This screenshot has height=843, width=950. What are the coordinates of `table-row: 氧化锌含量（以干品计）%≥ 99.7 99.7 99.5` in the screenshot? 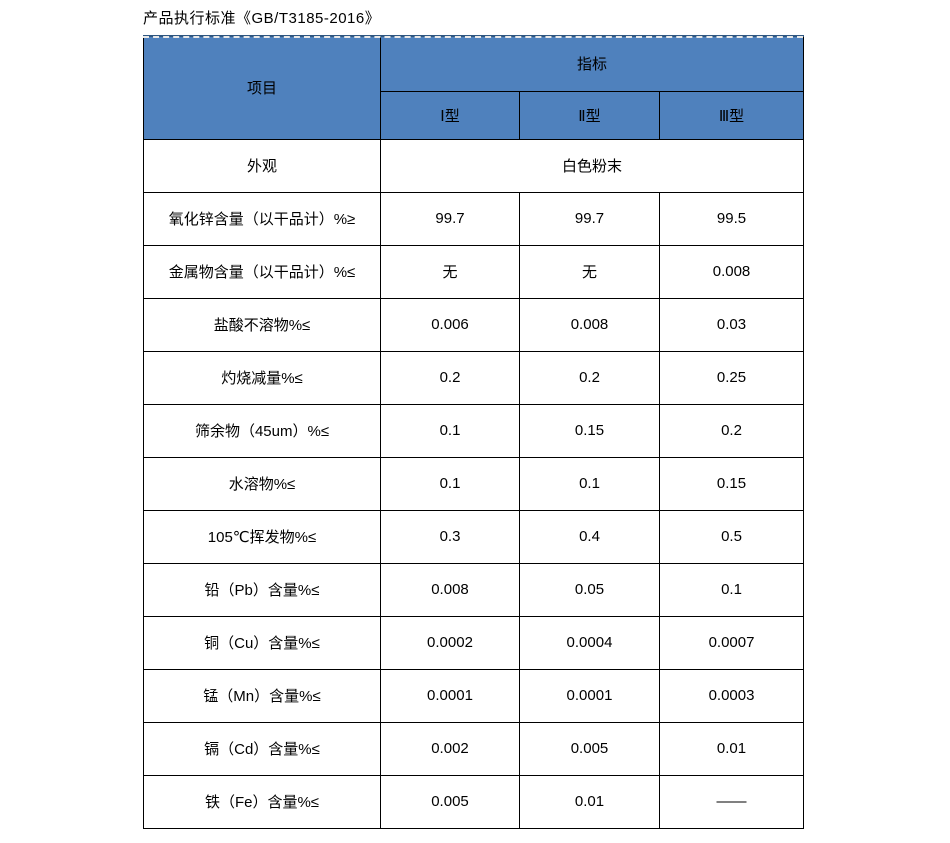 It's located at (474, 218).